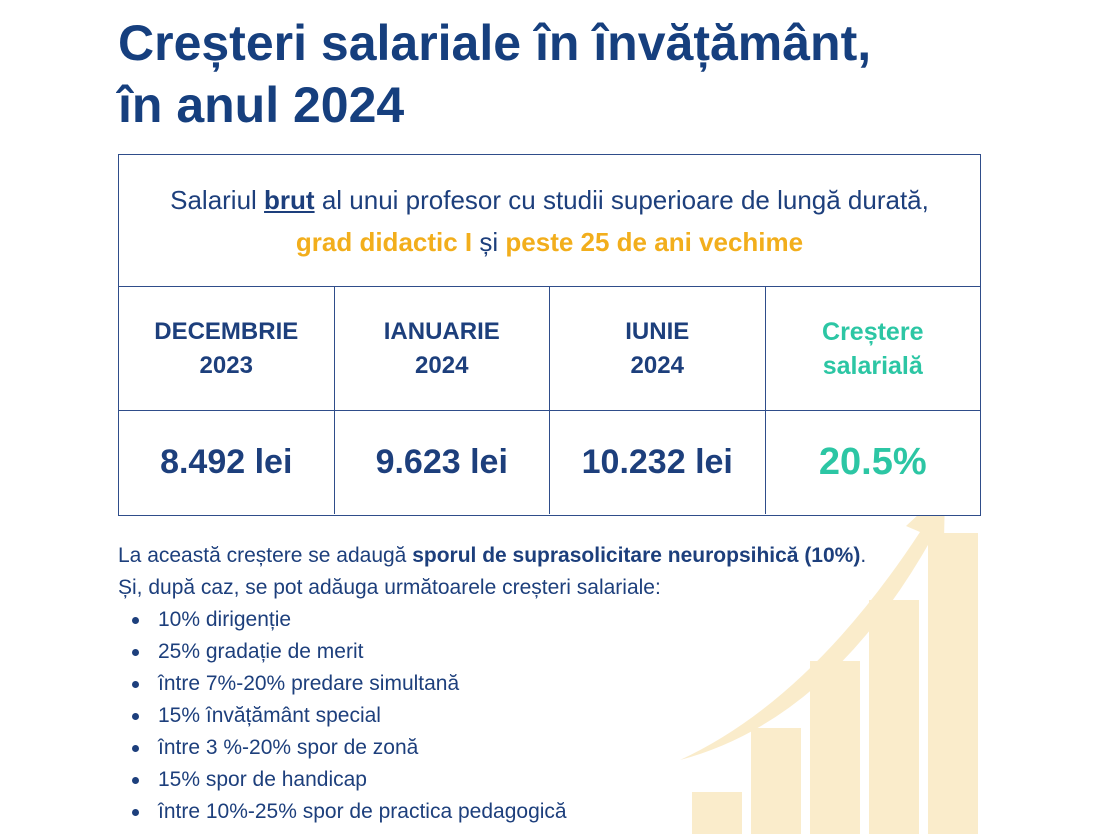 This screenshot has height=834, width=1100. Describe the element at coordinates (657, 331) in the screenshot. I see `label-line: IUNIE` at that location.